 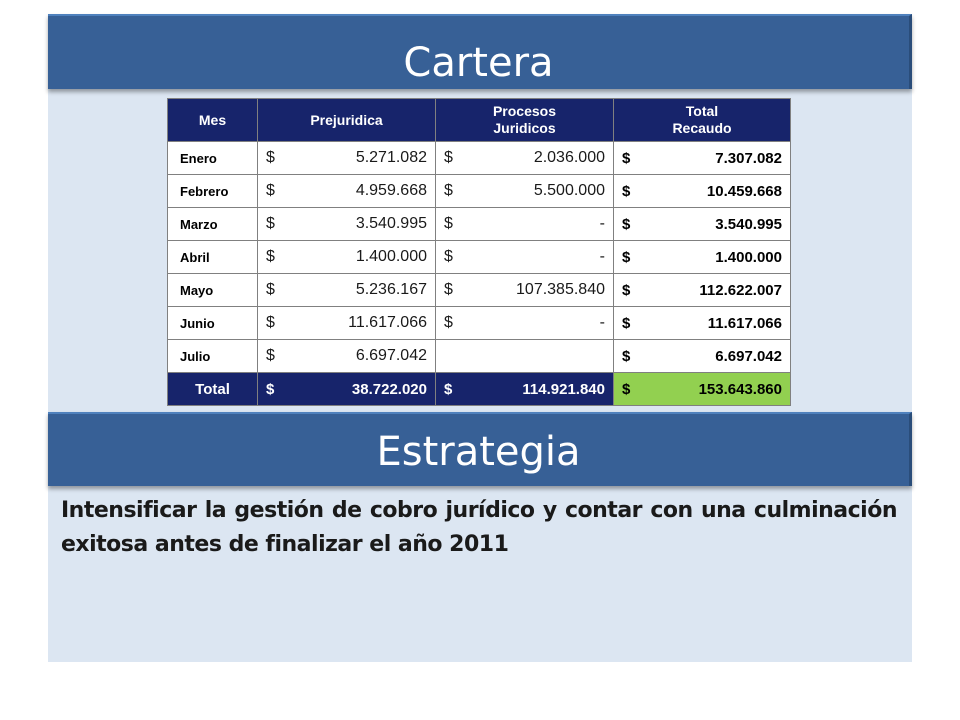 I want to click on total-procesos-cell: $114.921.840, so click(x=524, y=389).